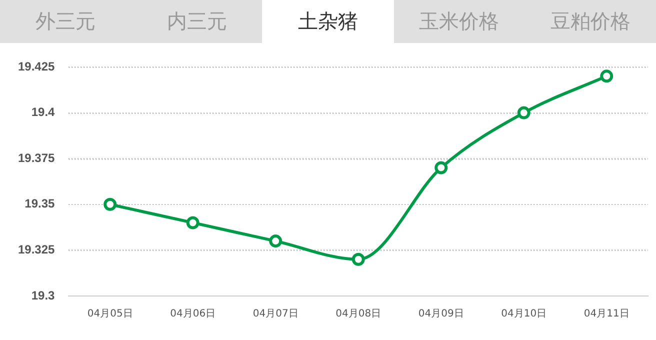 Image resolution: width=656 pixels, height=340 pixels. I want to click on y-tick-label: 19.375, so click(37, 157).